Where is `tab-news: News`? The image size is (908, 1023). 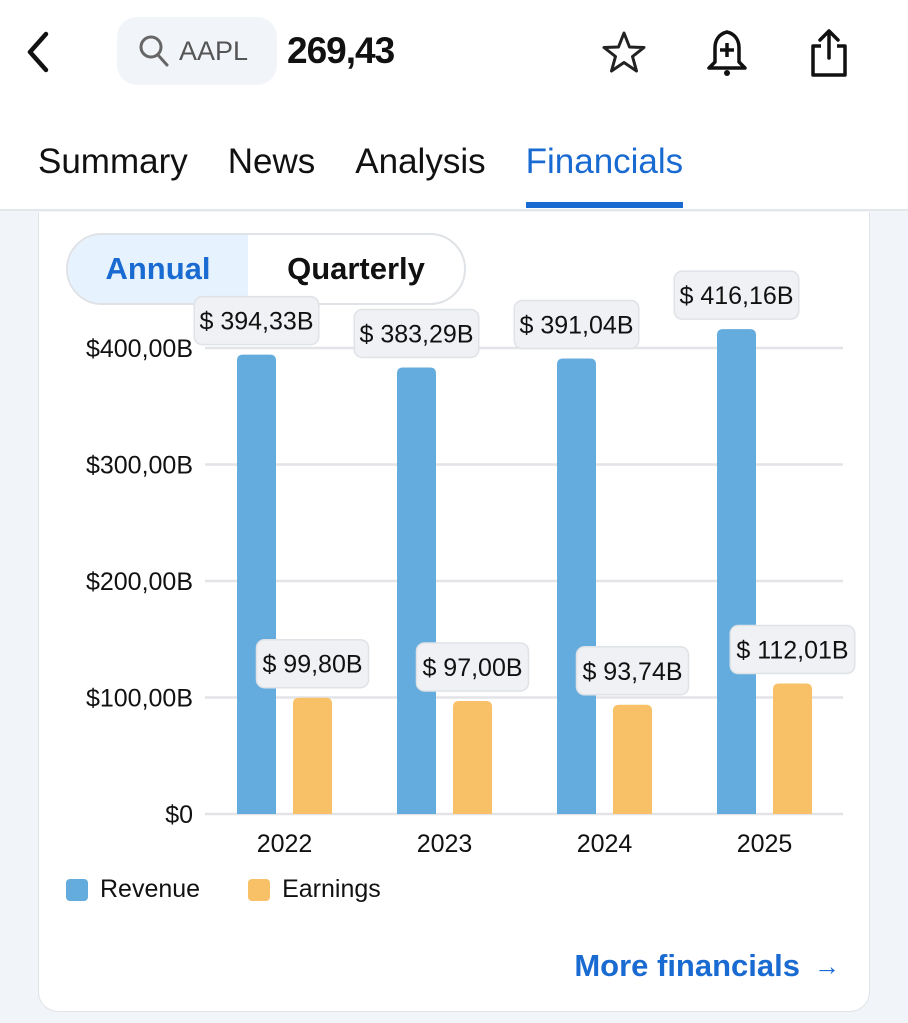 tab-news: News is located at coordinates (271, 161).